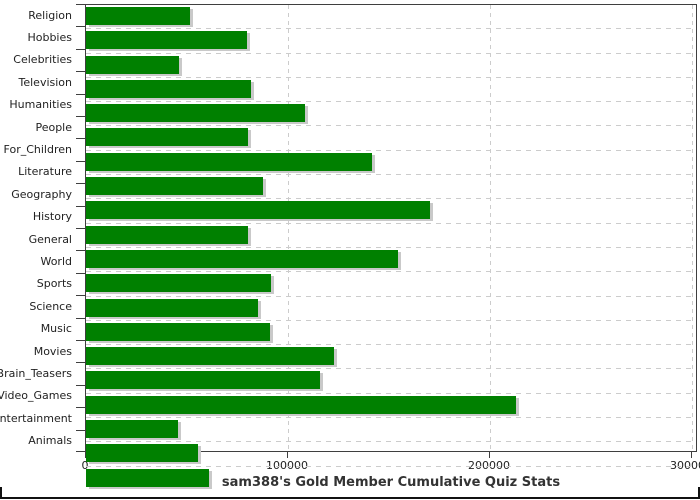 The image size is (700, 500). What do you see at coordinates (489, 465) in the screenshot?
I see `x-axis-tick-label: 200000` at bounding box center [489, 465].